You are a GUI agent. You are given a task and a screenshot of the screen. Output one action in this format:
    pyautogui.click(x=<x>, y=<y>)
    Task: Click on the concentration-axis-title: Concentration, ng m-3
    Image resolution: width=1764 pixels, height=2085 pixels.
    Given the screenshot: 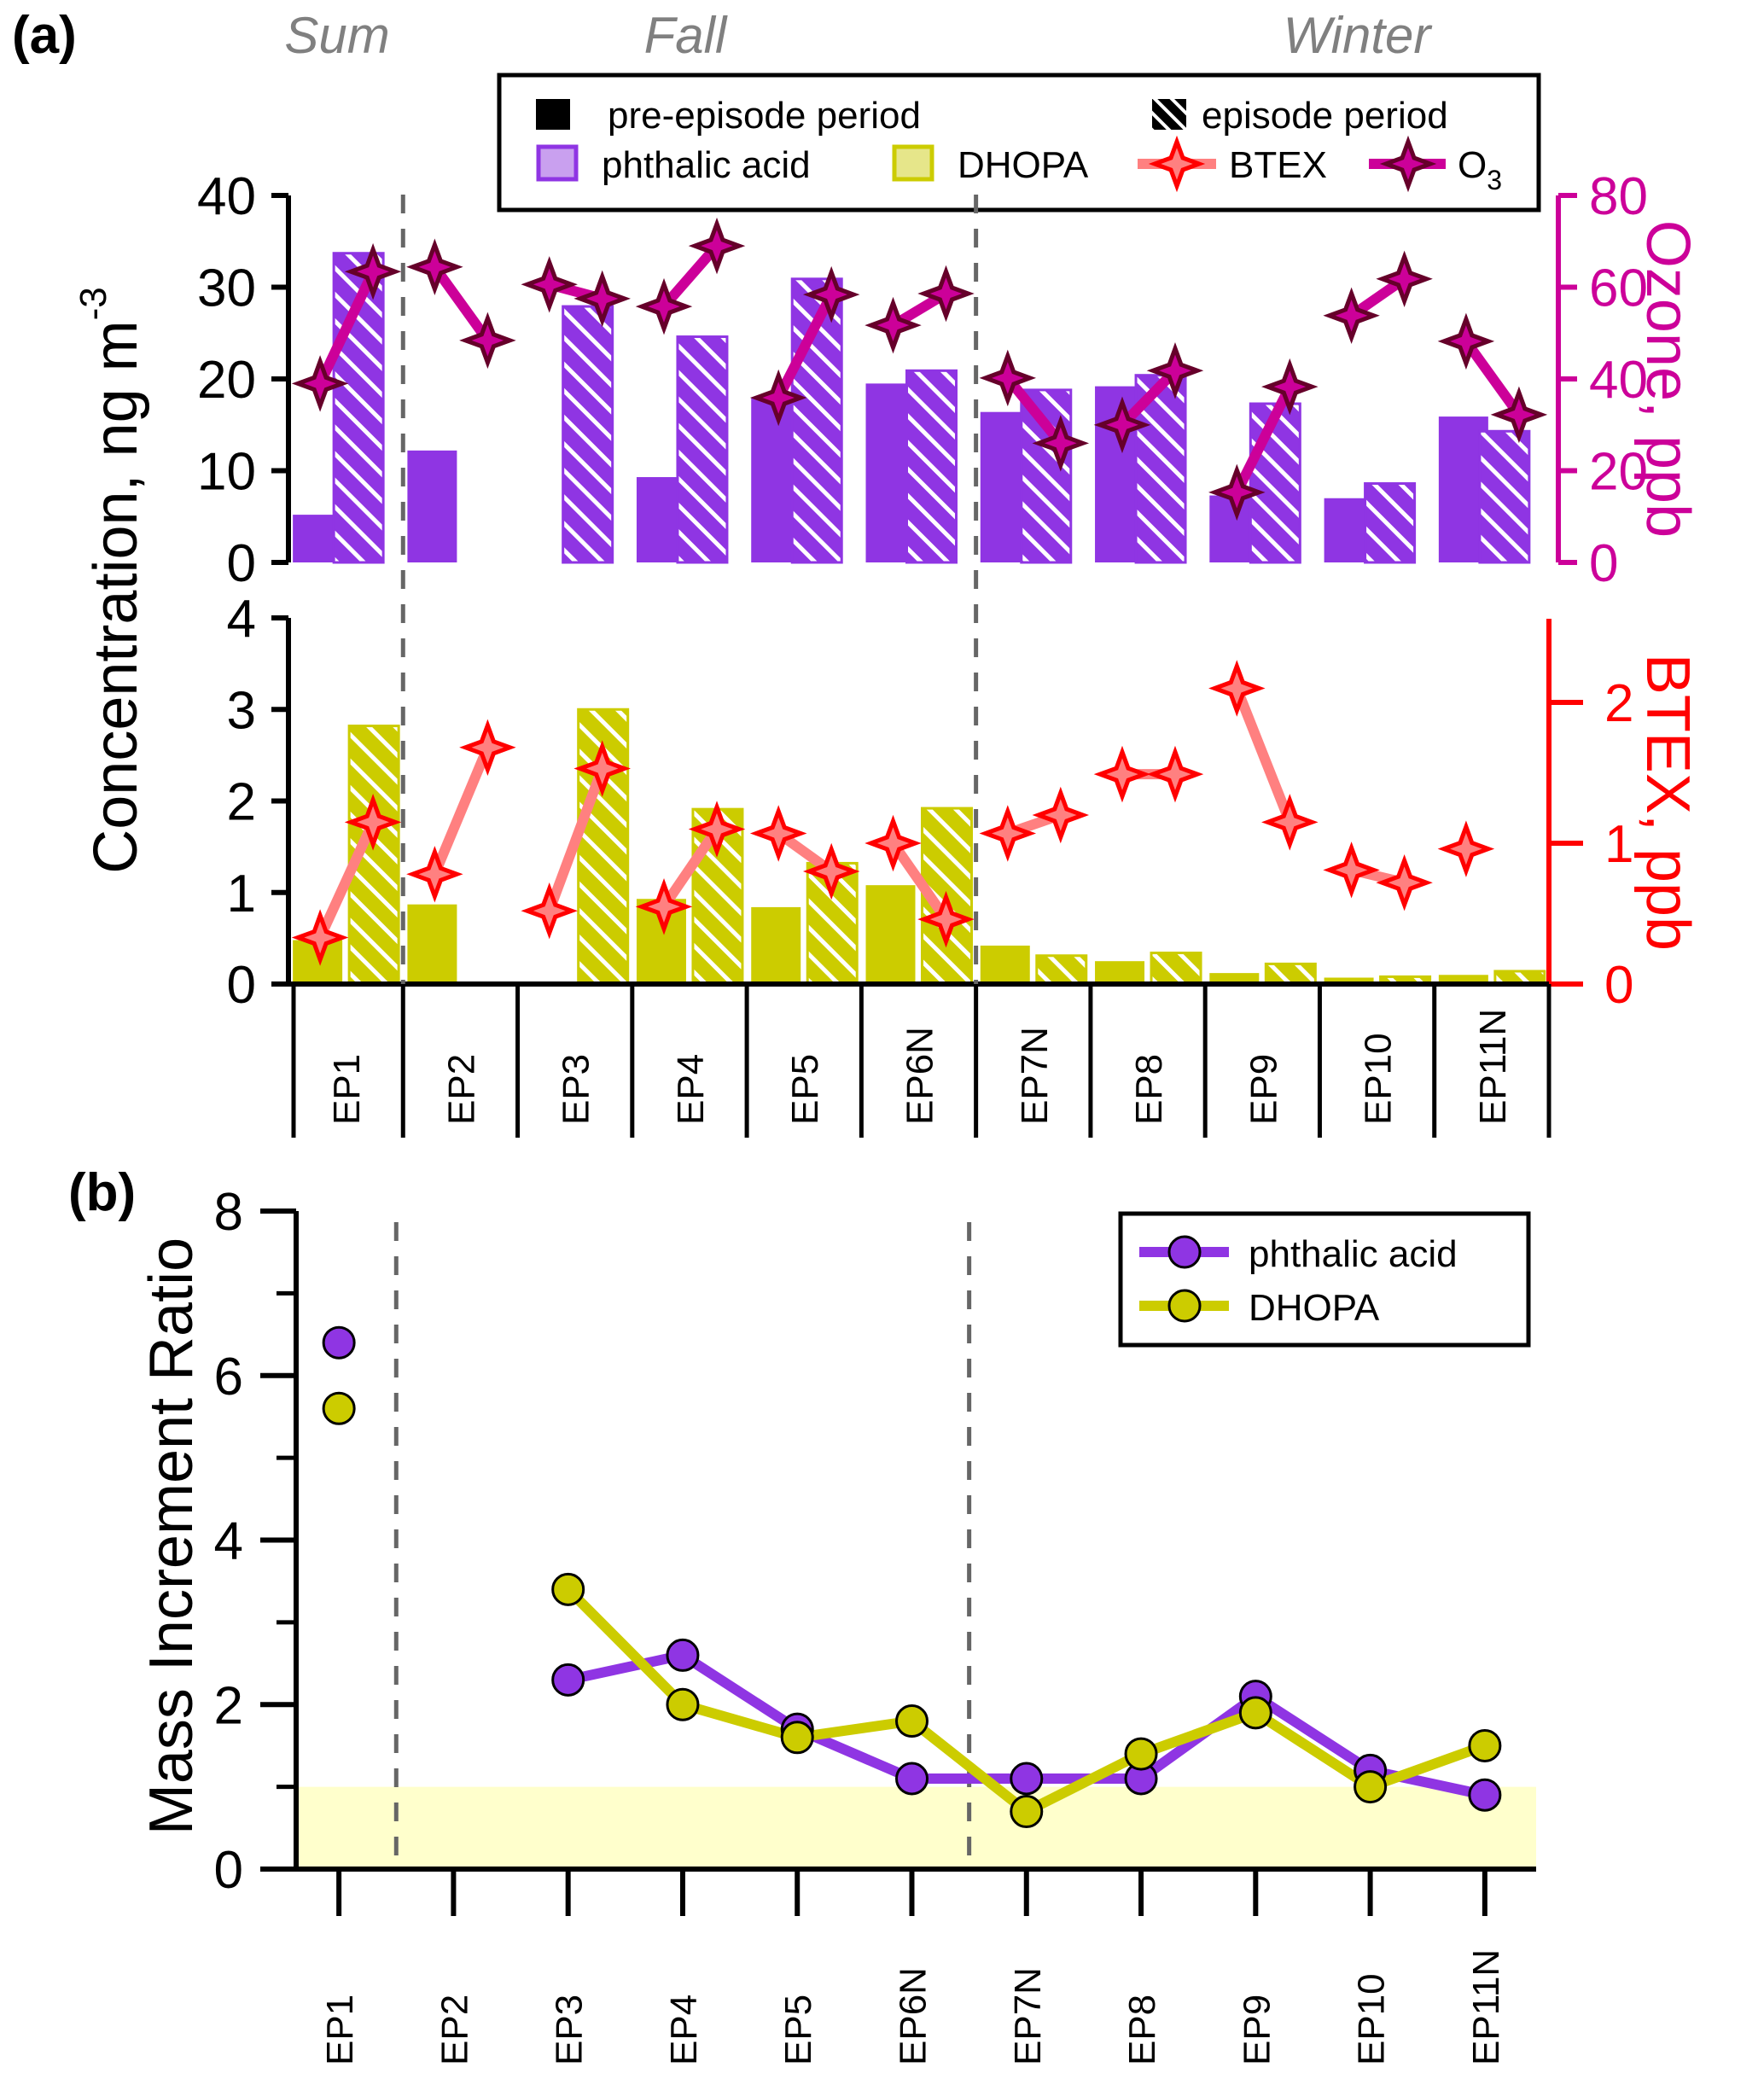 What is the action you would take?
    pyautogui.click(x=111, y=580)
    